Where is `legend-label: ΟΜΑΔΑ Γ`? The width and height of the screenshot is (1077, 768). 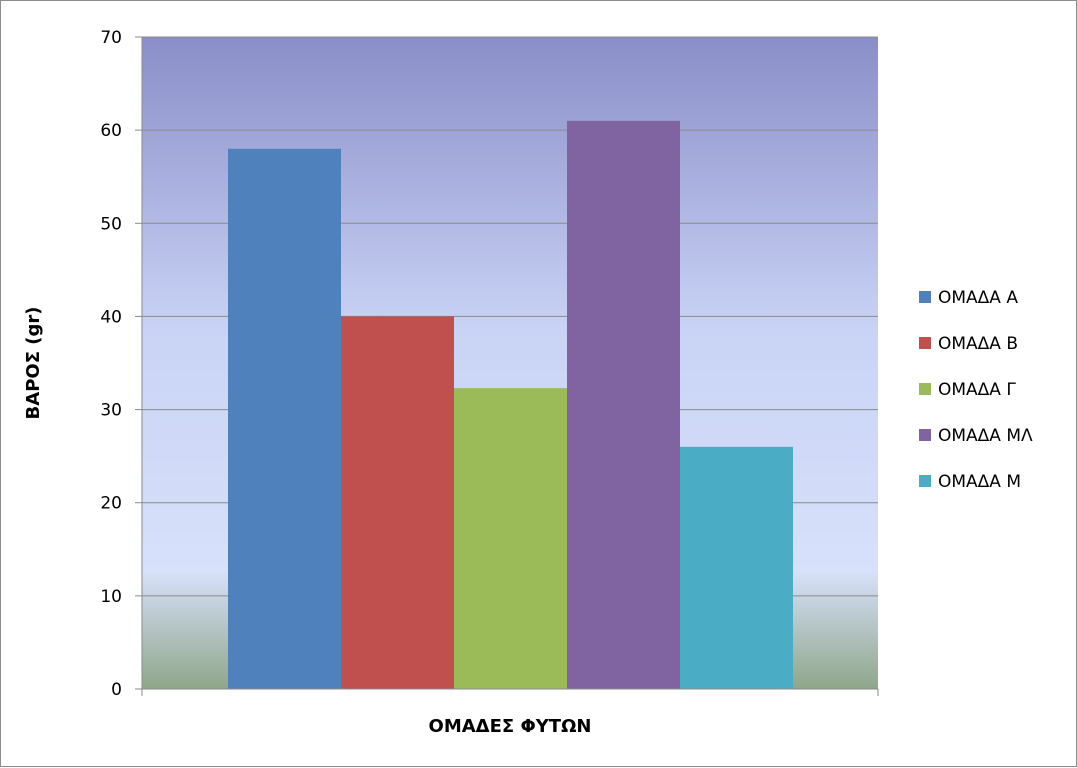
legend-label: ΟΜΑΔΑ Γ is located at coordinates (977, 390).